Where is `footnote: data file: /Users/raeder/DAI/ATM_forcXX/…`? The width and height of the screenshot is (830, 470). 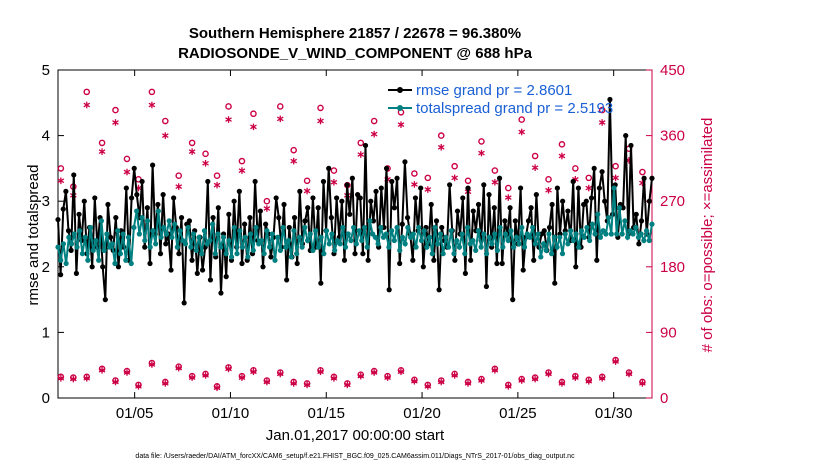
footnote: data file: /Users/raeder/DAI/ATM_forcXX/… is located at coordinates (355, 456).